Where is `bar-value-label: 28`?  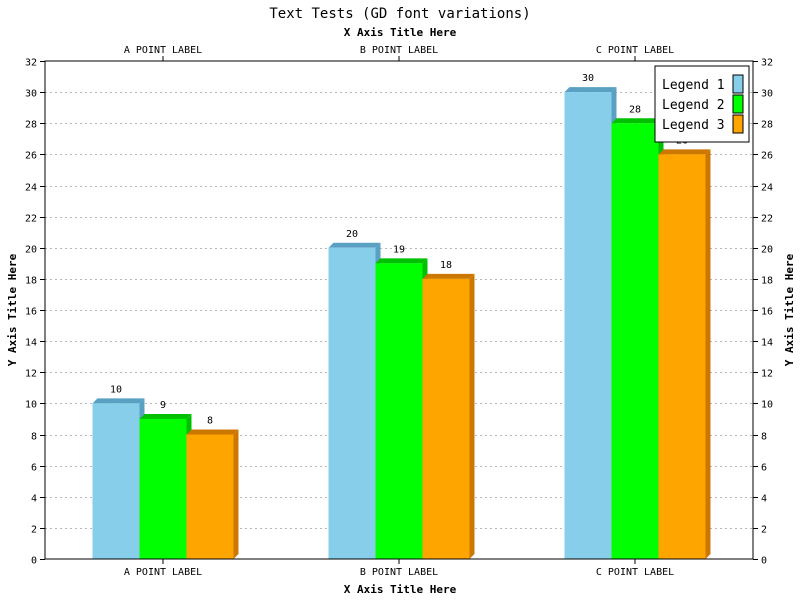
bar-value-label: 28 is located at coordinates (635, 109).